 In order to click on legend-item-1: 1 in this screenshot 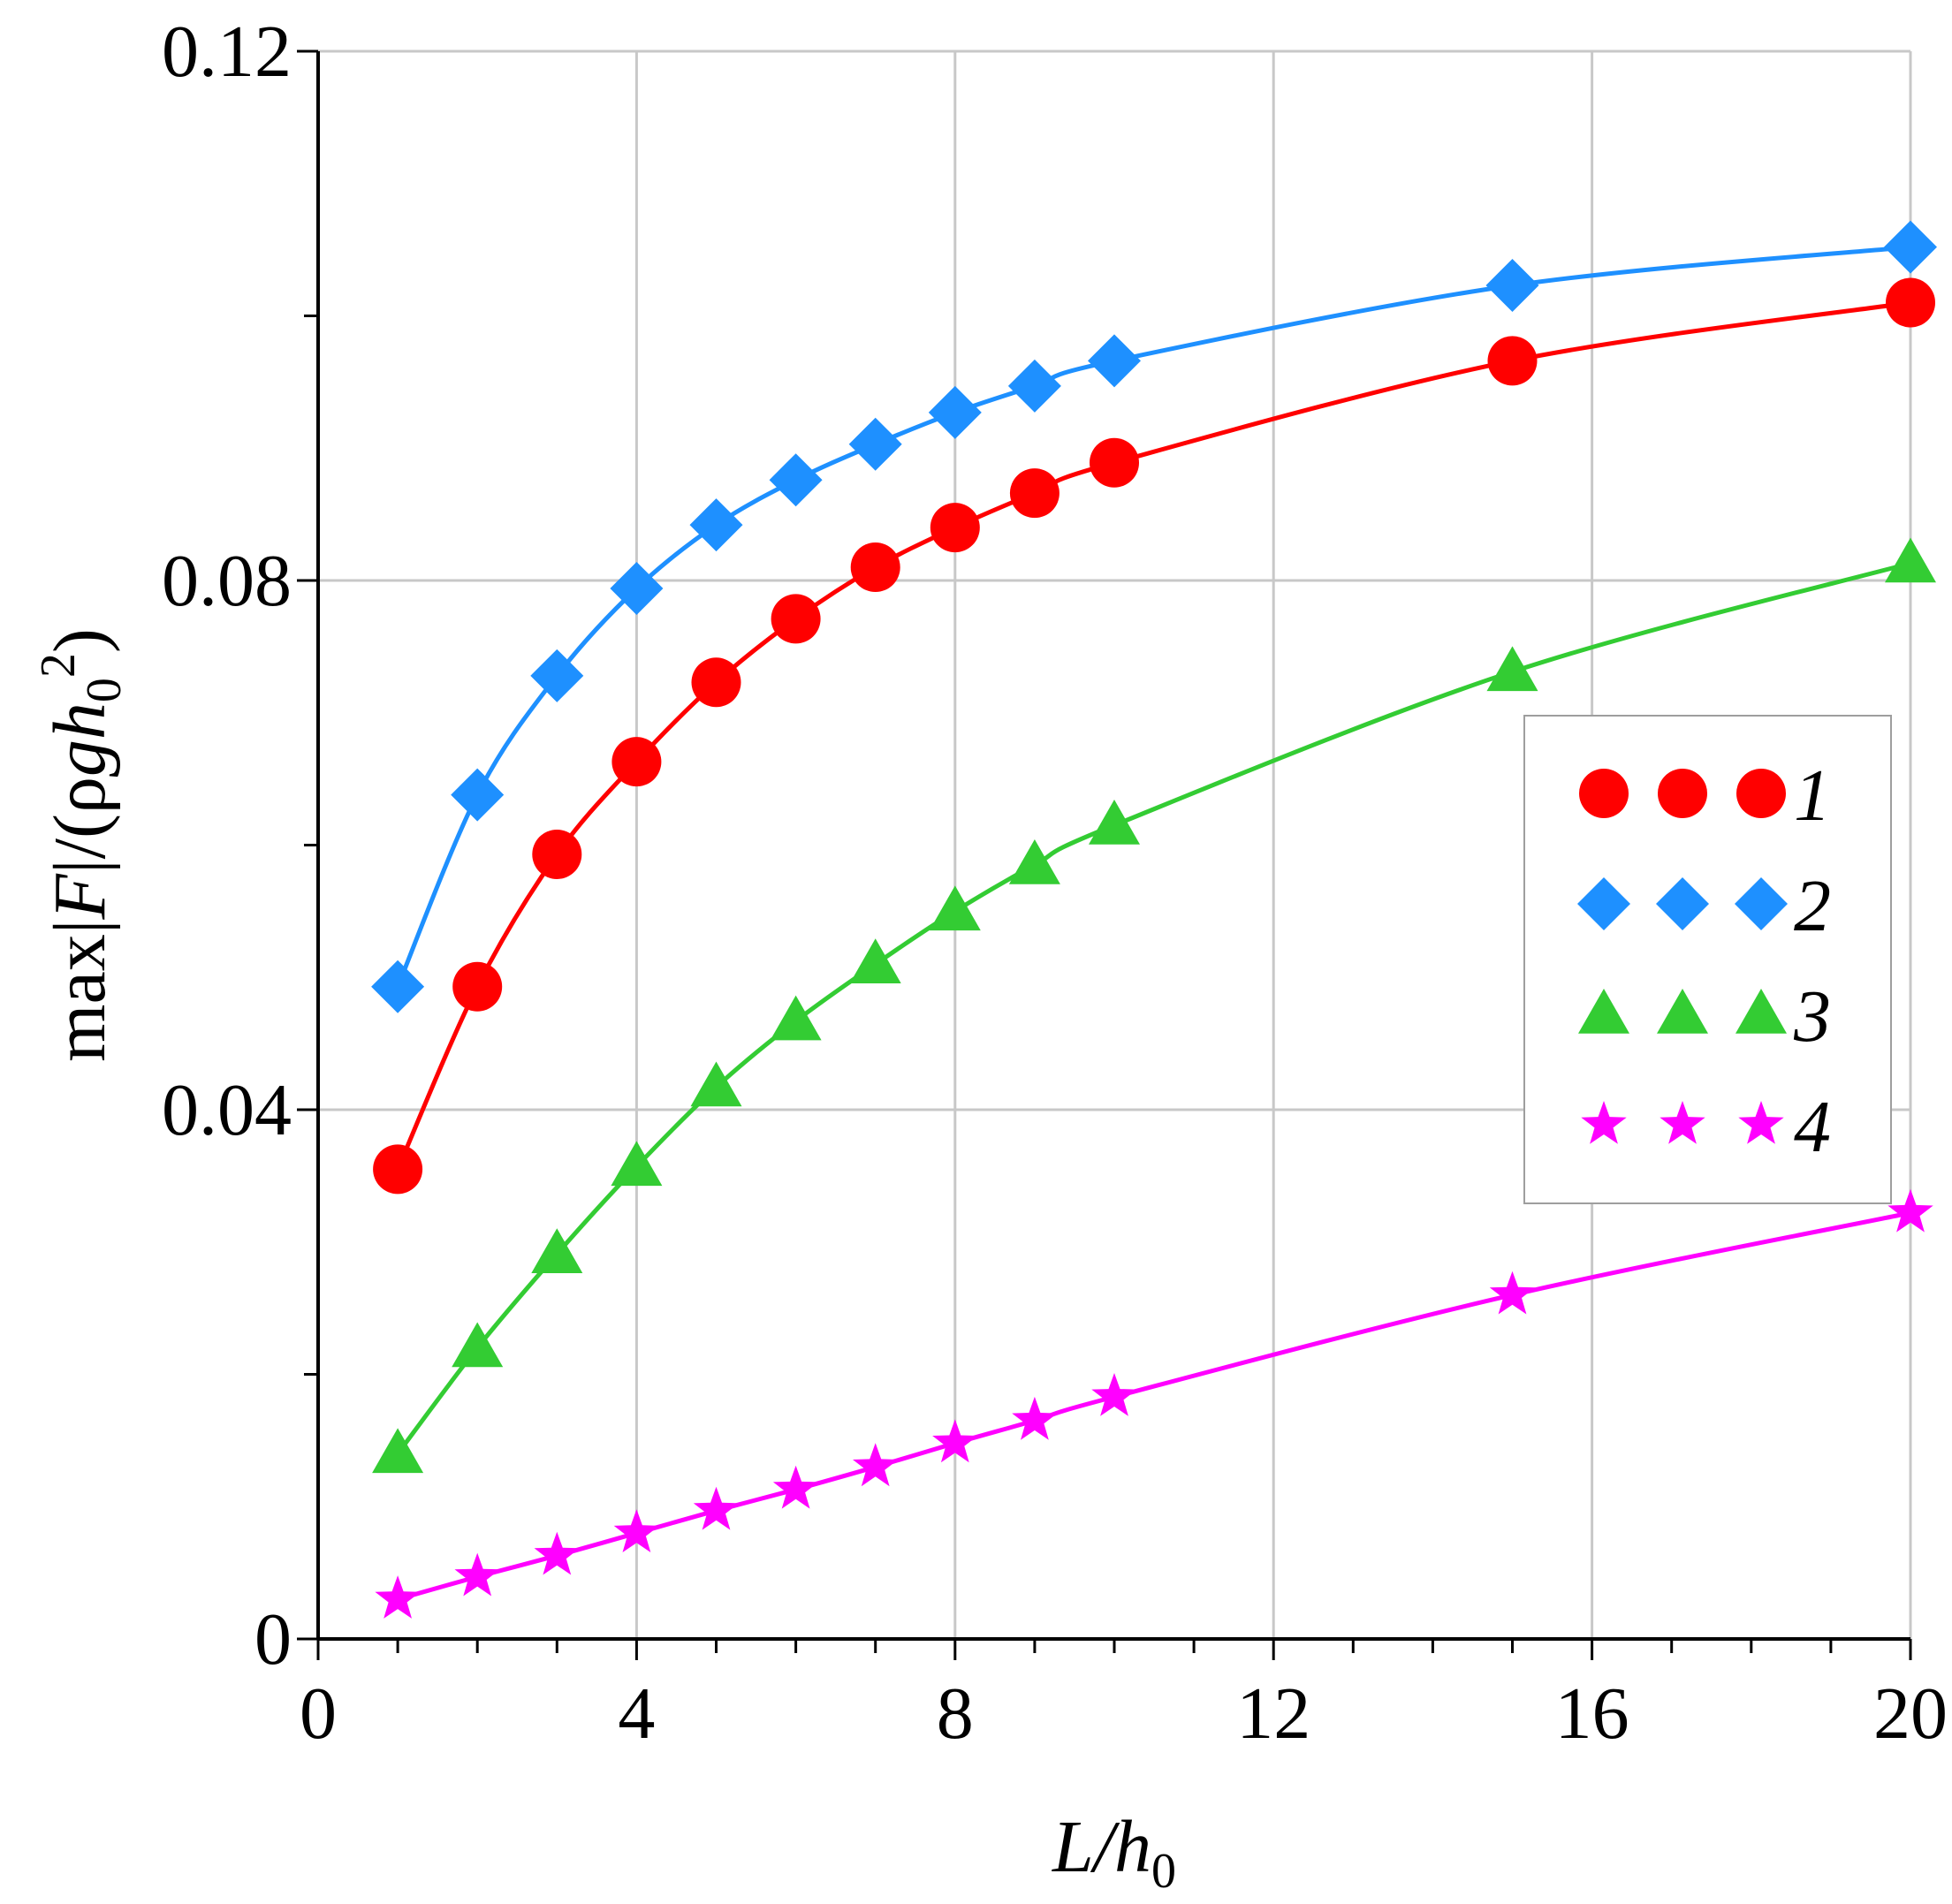, I will do `click(1705, 796)`.